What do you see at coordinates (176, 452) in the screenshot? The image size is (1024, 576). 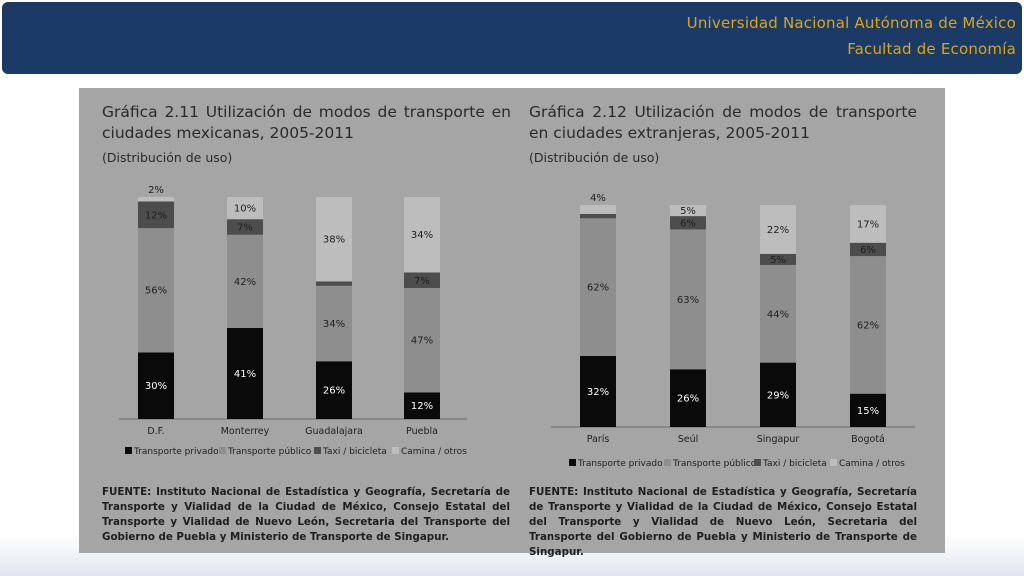 I see `left-chart-legend-transporte-privado: Transporte privado` at bounding box center [176, 452].